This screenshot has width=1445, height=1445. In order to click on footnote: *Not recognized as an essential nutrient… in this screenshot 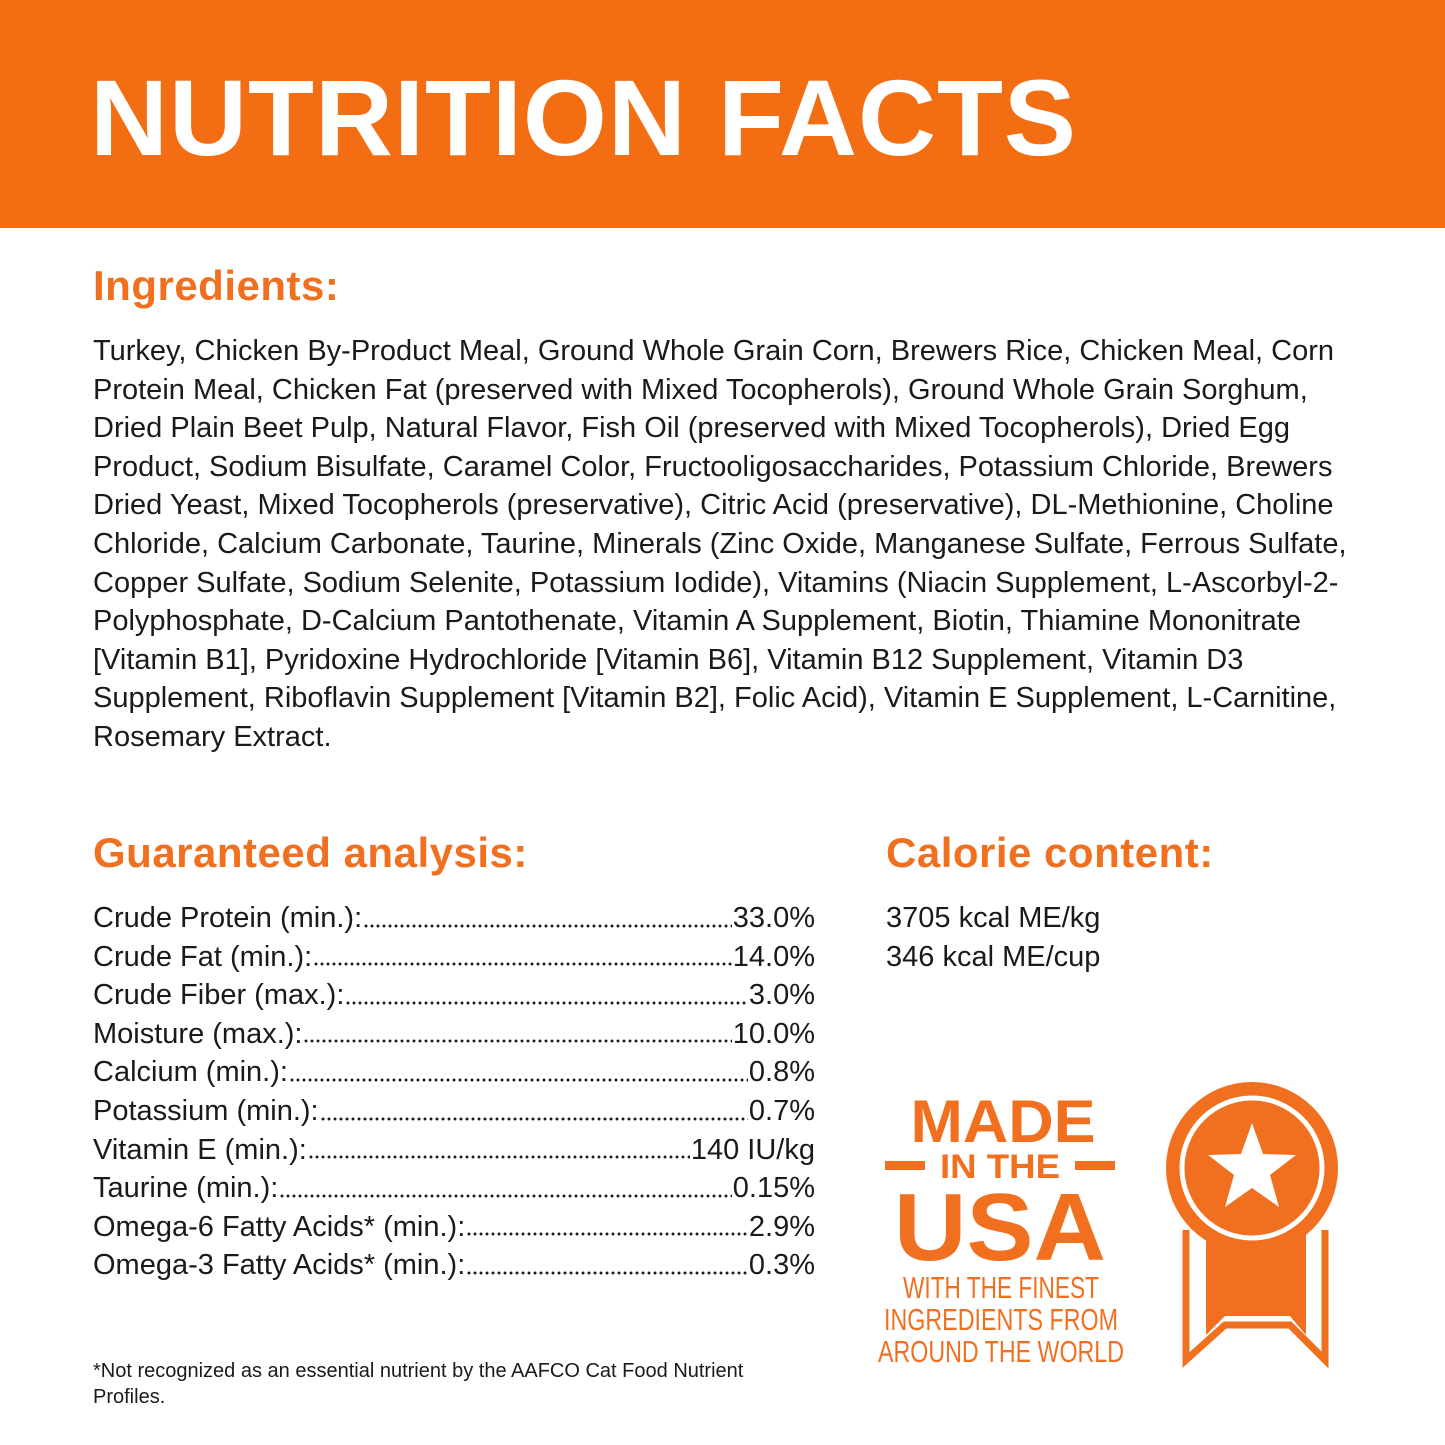, I will do `click(418, 1384)`.